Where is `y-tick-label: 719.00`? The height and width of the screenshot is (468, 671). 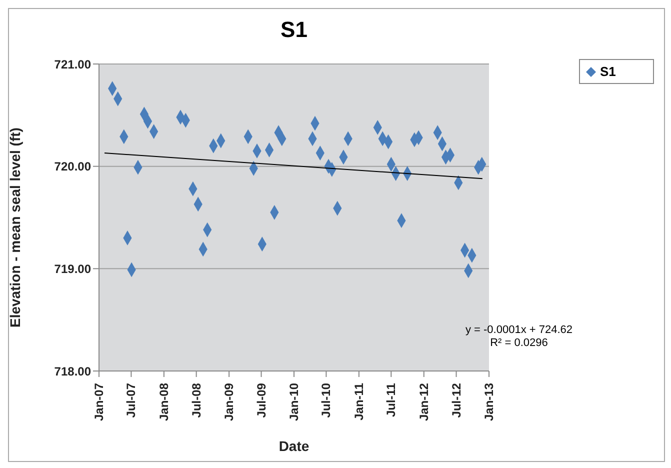
y-tick-label: 719.00 is located at coordinates (73, 269).